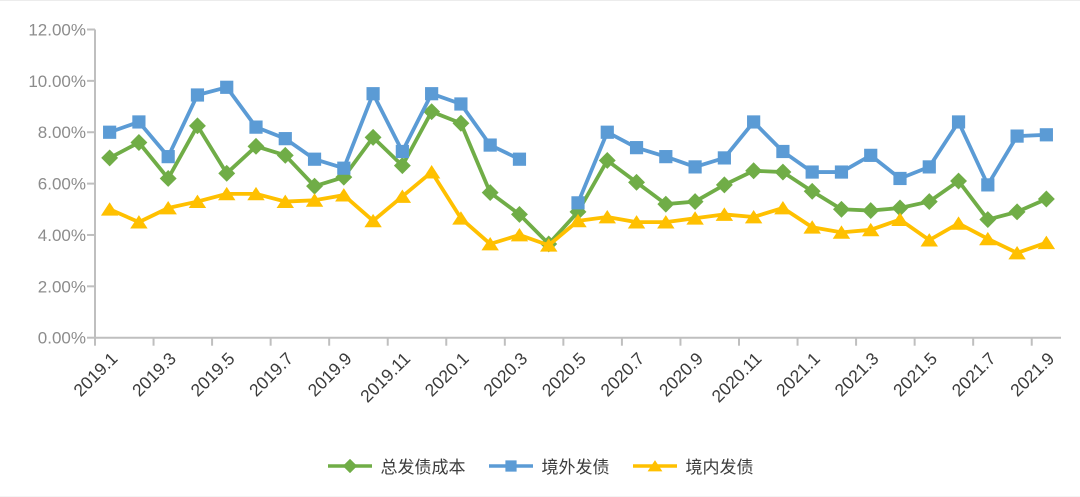 The image size is (1080, 497). I want to click on legend-label-offshore-issuance: 境外发债, so click(575, 467).